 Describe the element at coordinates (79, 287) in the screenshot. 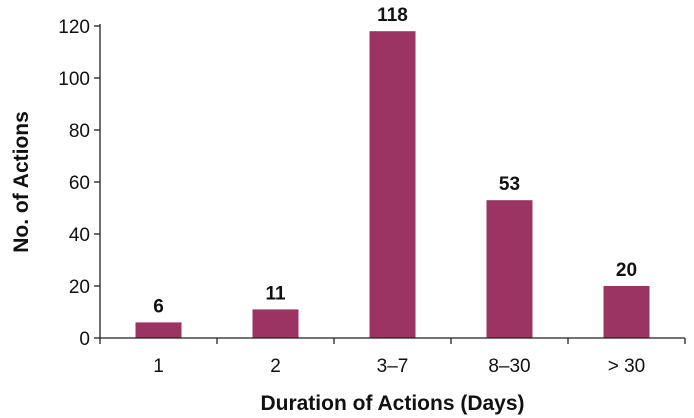

I see `y-tick-label: 20` at that location.